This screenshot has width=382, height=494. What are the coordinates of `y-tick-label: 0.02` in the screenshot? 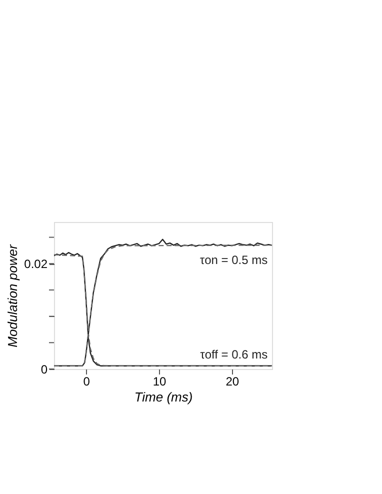 It's located at (36, 264).